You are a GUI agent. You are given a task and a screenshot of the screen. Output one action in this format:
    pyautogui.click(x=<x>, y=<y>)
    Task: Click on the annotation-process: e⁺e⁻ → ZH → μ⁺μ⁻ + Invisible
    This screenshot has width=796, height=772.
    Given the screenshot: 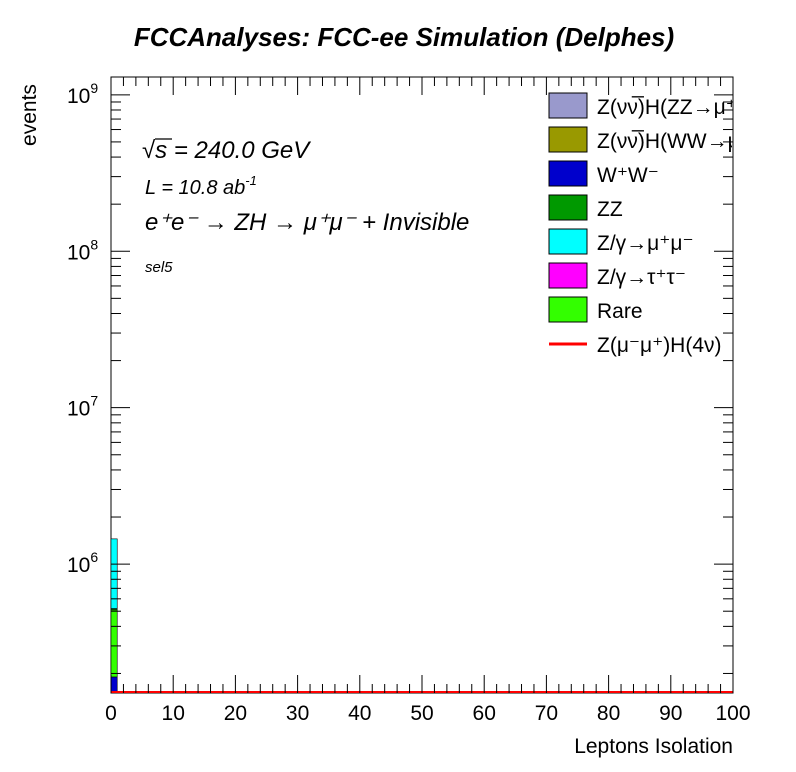 What is the action you would take?
    pyautogui.click(x=307, y=222)
    